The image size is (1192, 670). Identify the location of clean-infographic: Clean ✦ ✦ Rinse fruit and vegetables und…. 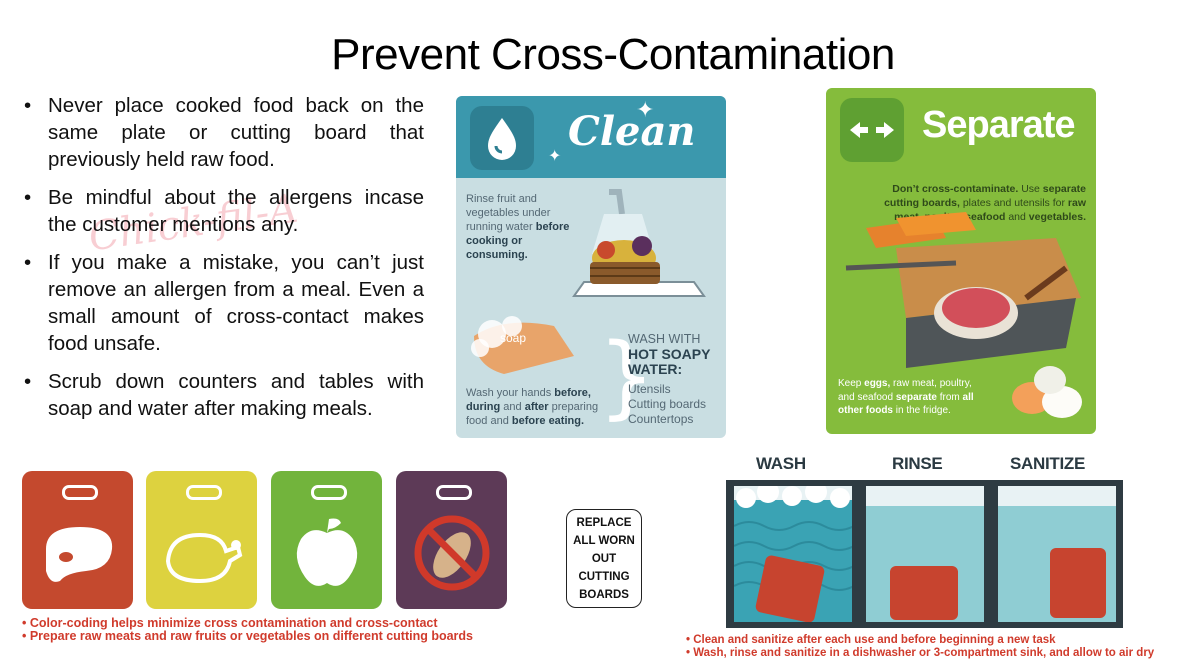
(591, 267).